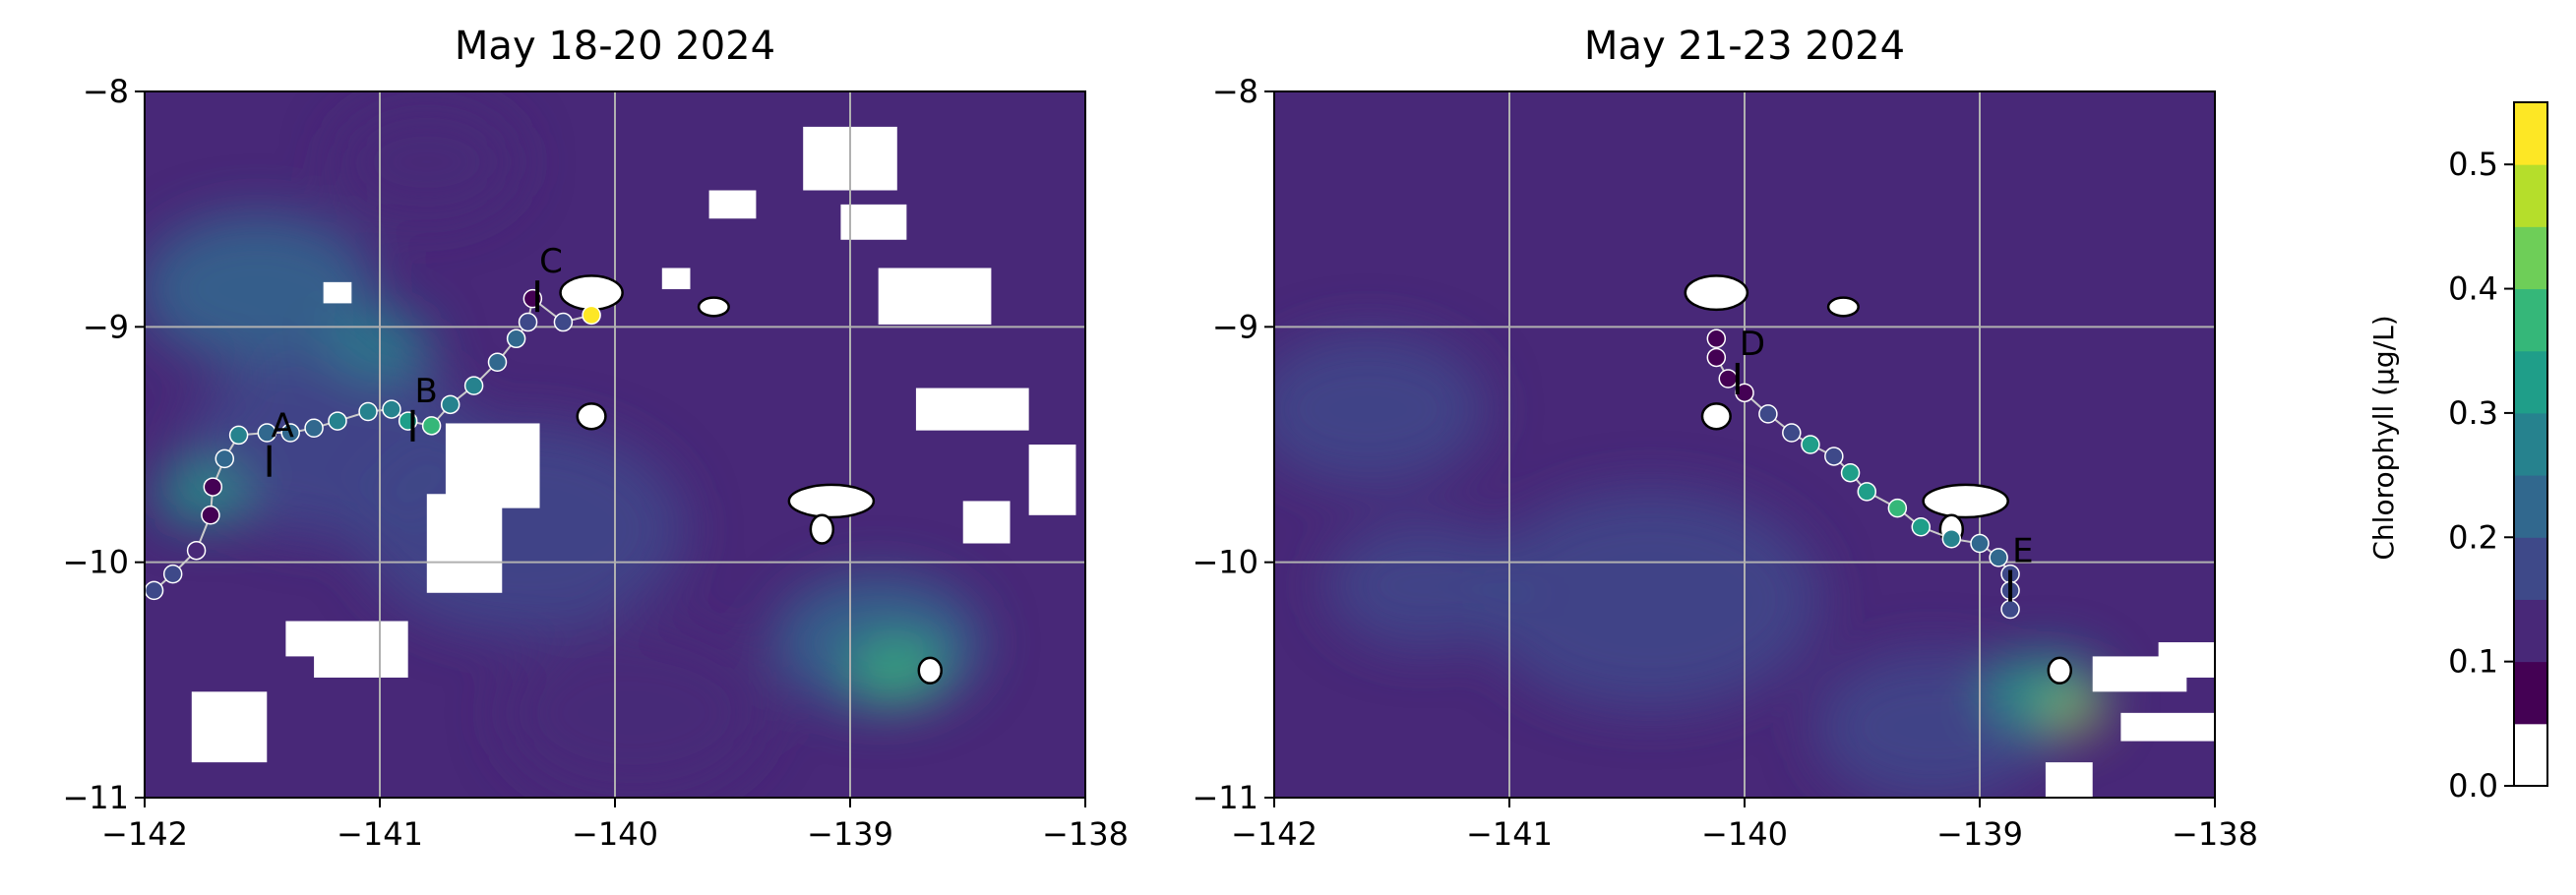 This screenshot has width=2576, height=895. I want to click on x-tick-label: −142, so click(144, 834).